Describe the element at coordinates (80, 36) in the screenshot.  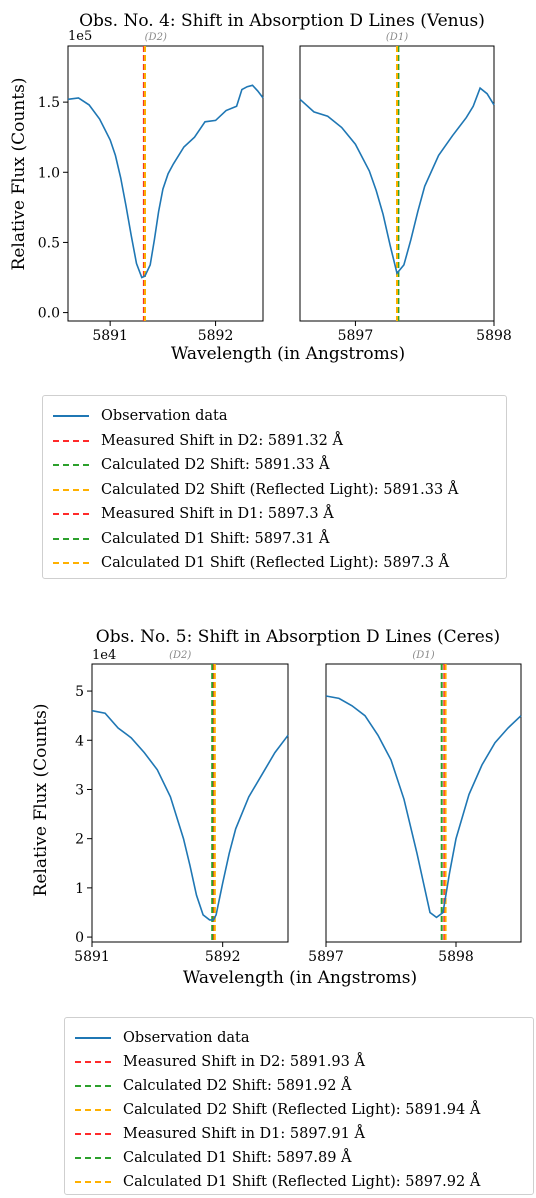
I see `y-offset-label: 1e5` at that location.